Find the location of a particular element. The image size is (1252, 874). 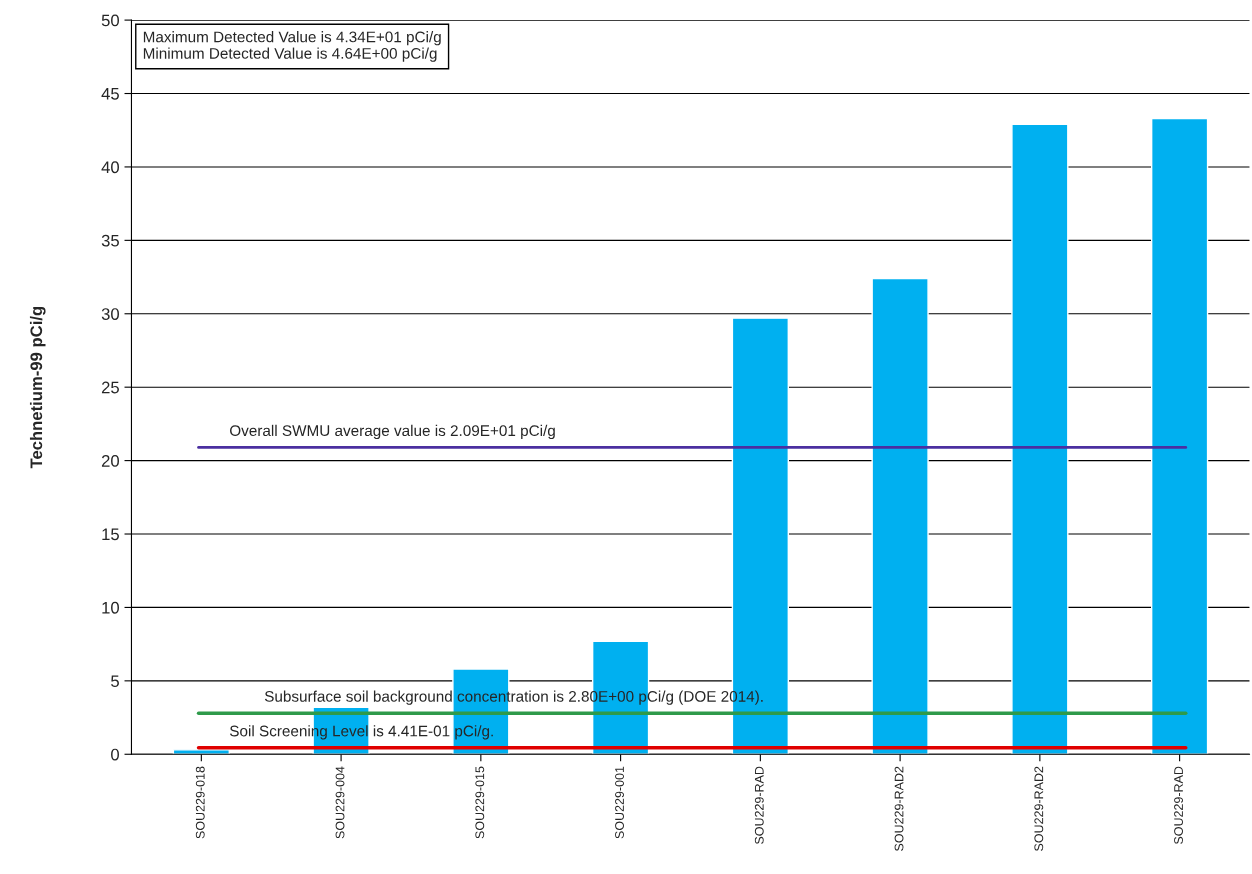

ref-line-label: Overall SWMU average value is 2.09E+01 pCi/g is located at coordinates (392, 432).